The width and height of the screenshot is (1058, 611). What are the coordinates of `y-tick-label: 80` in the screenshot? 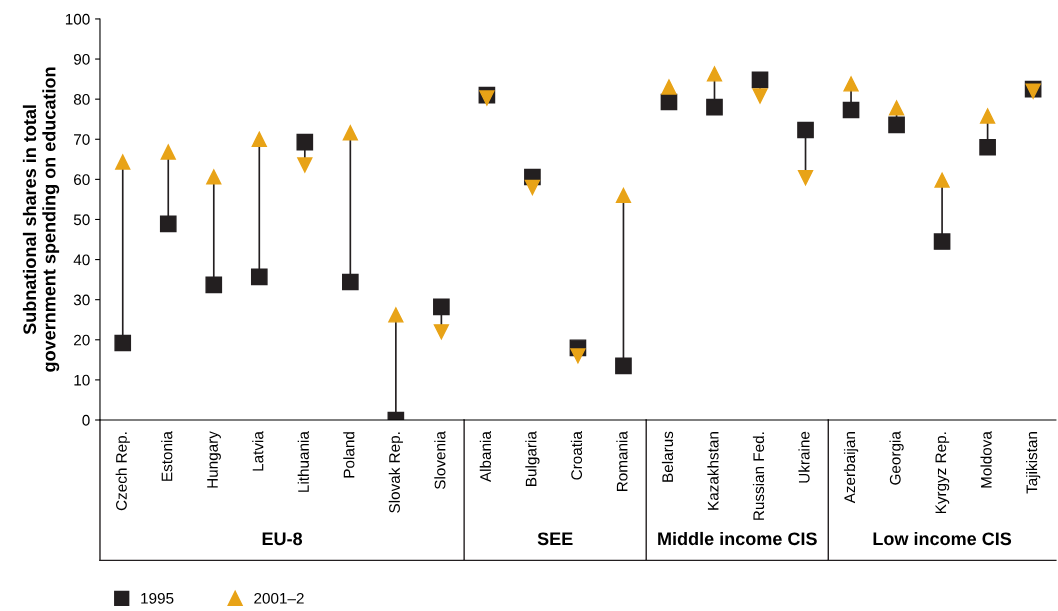 It's located at (81, 99).